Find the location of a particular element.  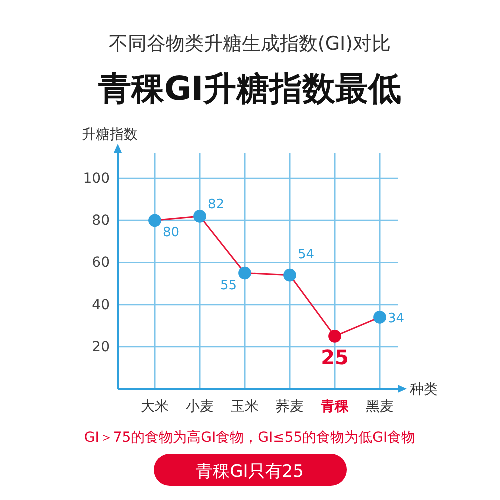

text: GI＞75的食物为高GI食物，GI≤55的食物为低GI食物 is located at coordinates (250, 438).